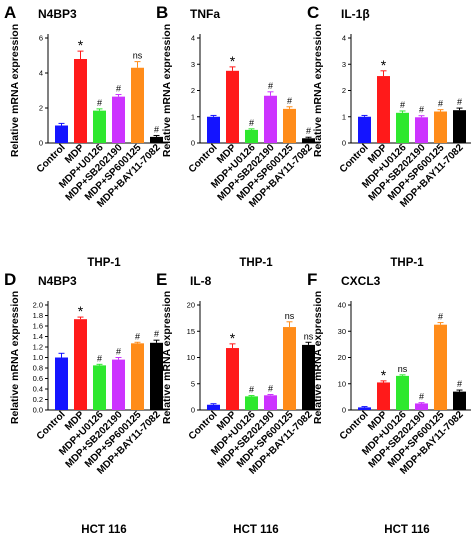 The width and height of the screenshot is (474, 550). I want to click on y-tick-label: 30, so click(342, 331).